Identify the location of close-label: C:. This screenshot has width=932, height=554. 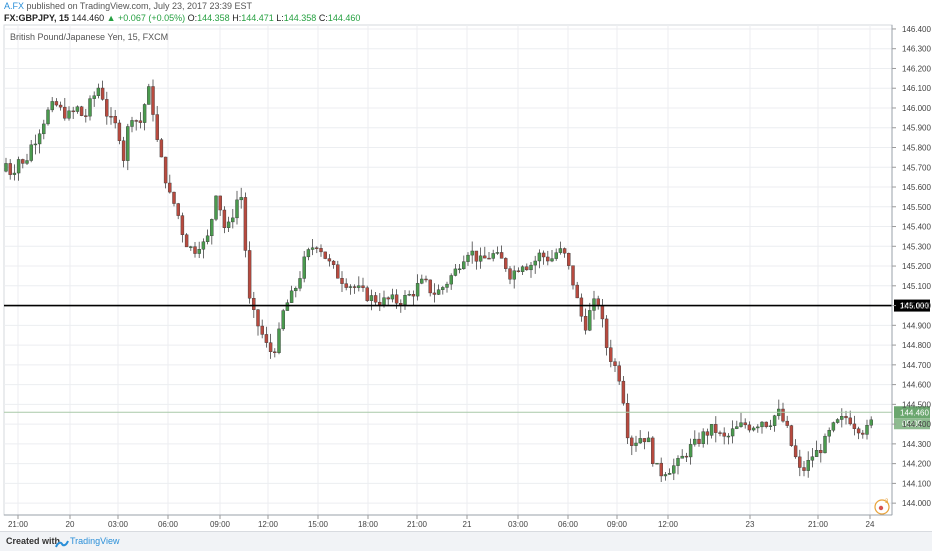
(323, 18).